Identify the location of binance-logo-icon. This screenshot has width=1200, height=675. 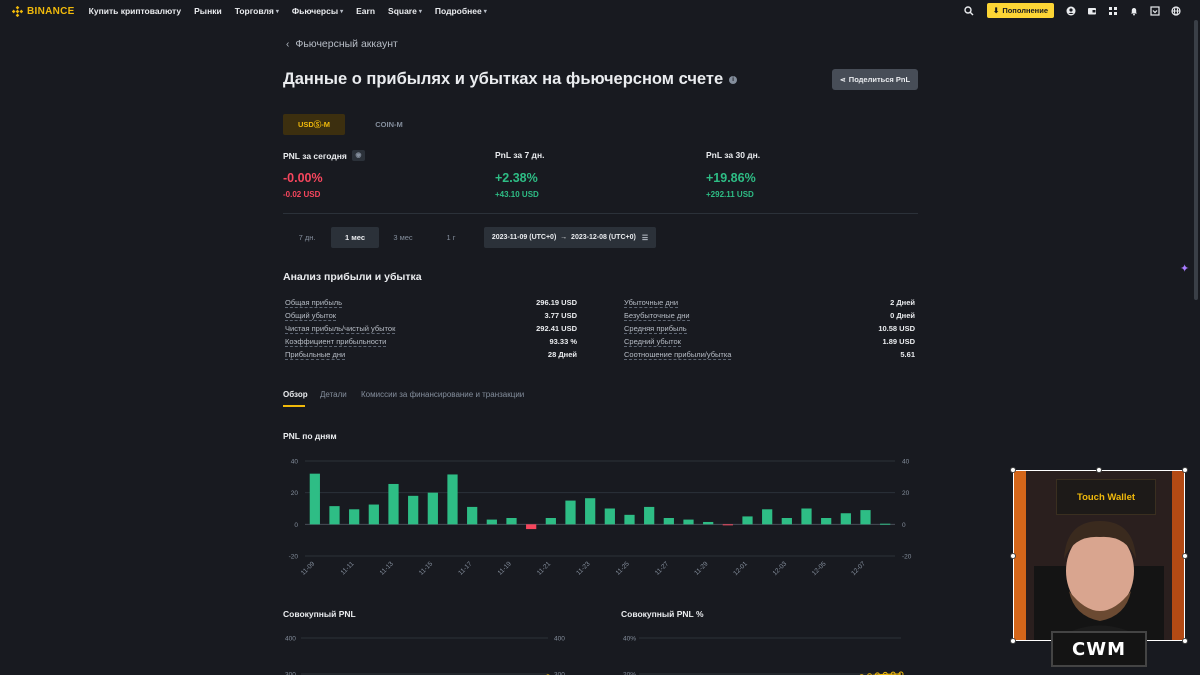
(17, 11).